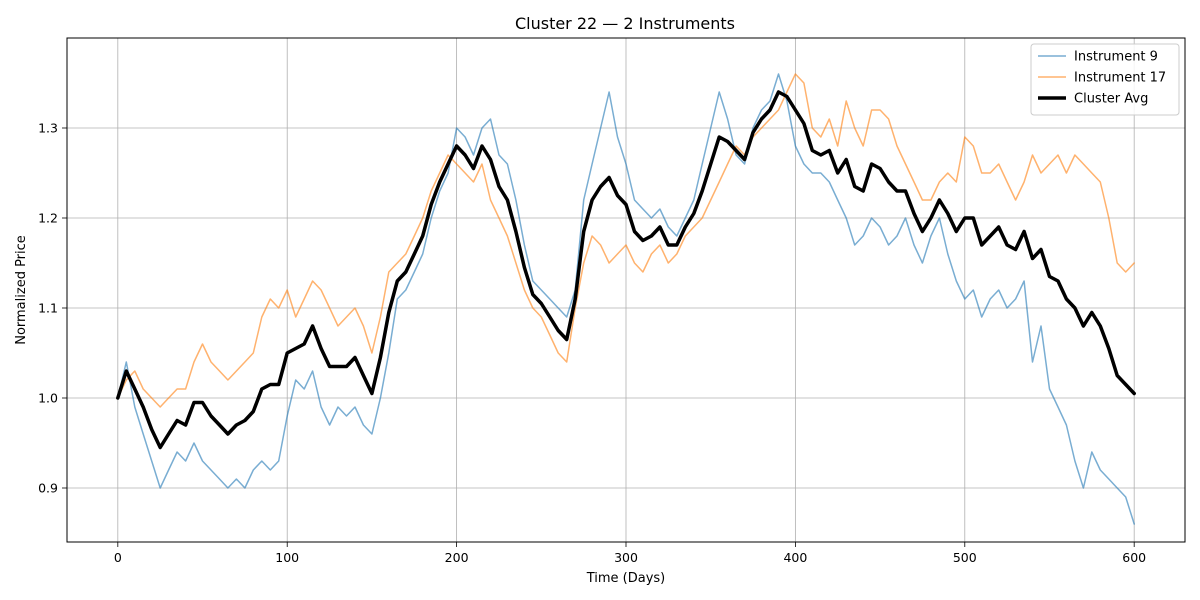 This screenshot has height=600, width=1200. I want to click on y-tick-label: 1.1, so click(48, 308).